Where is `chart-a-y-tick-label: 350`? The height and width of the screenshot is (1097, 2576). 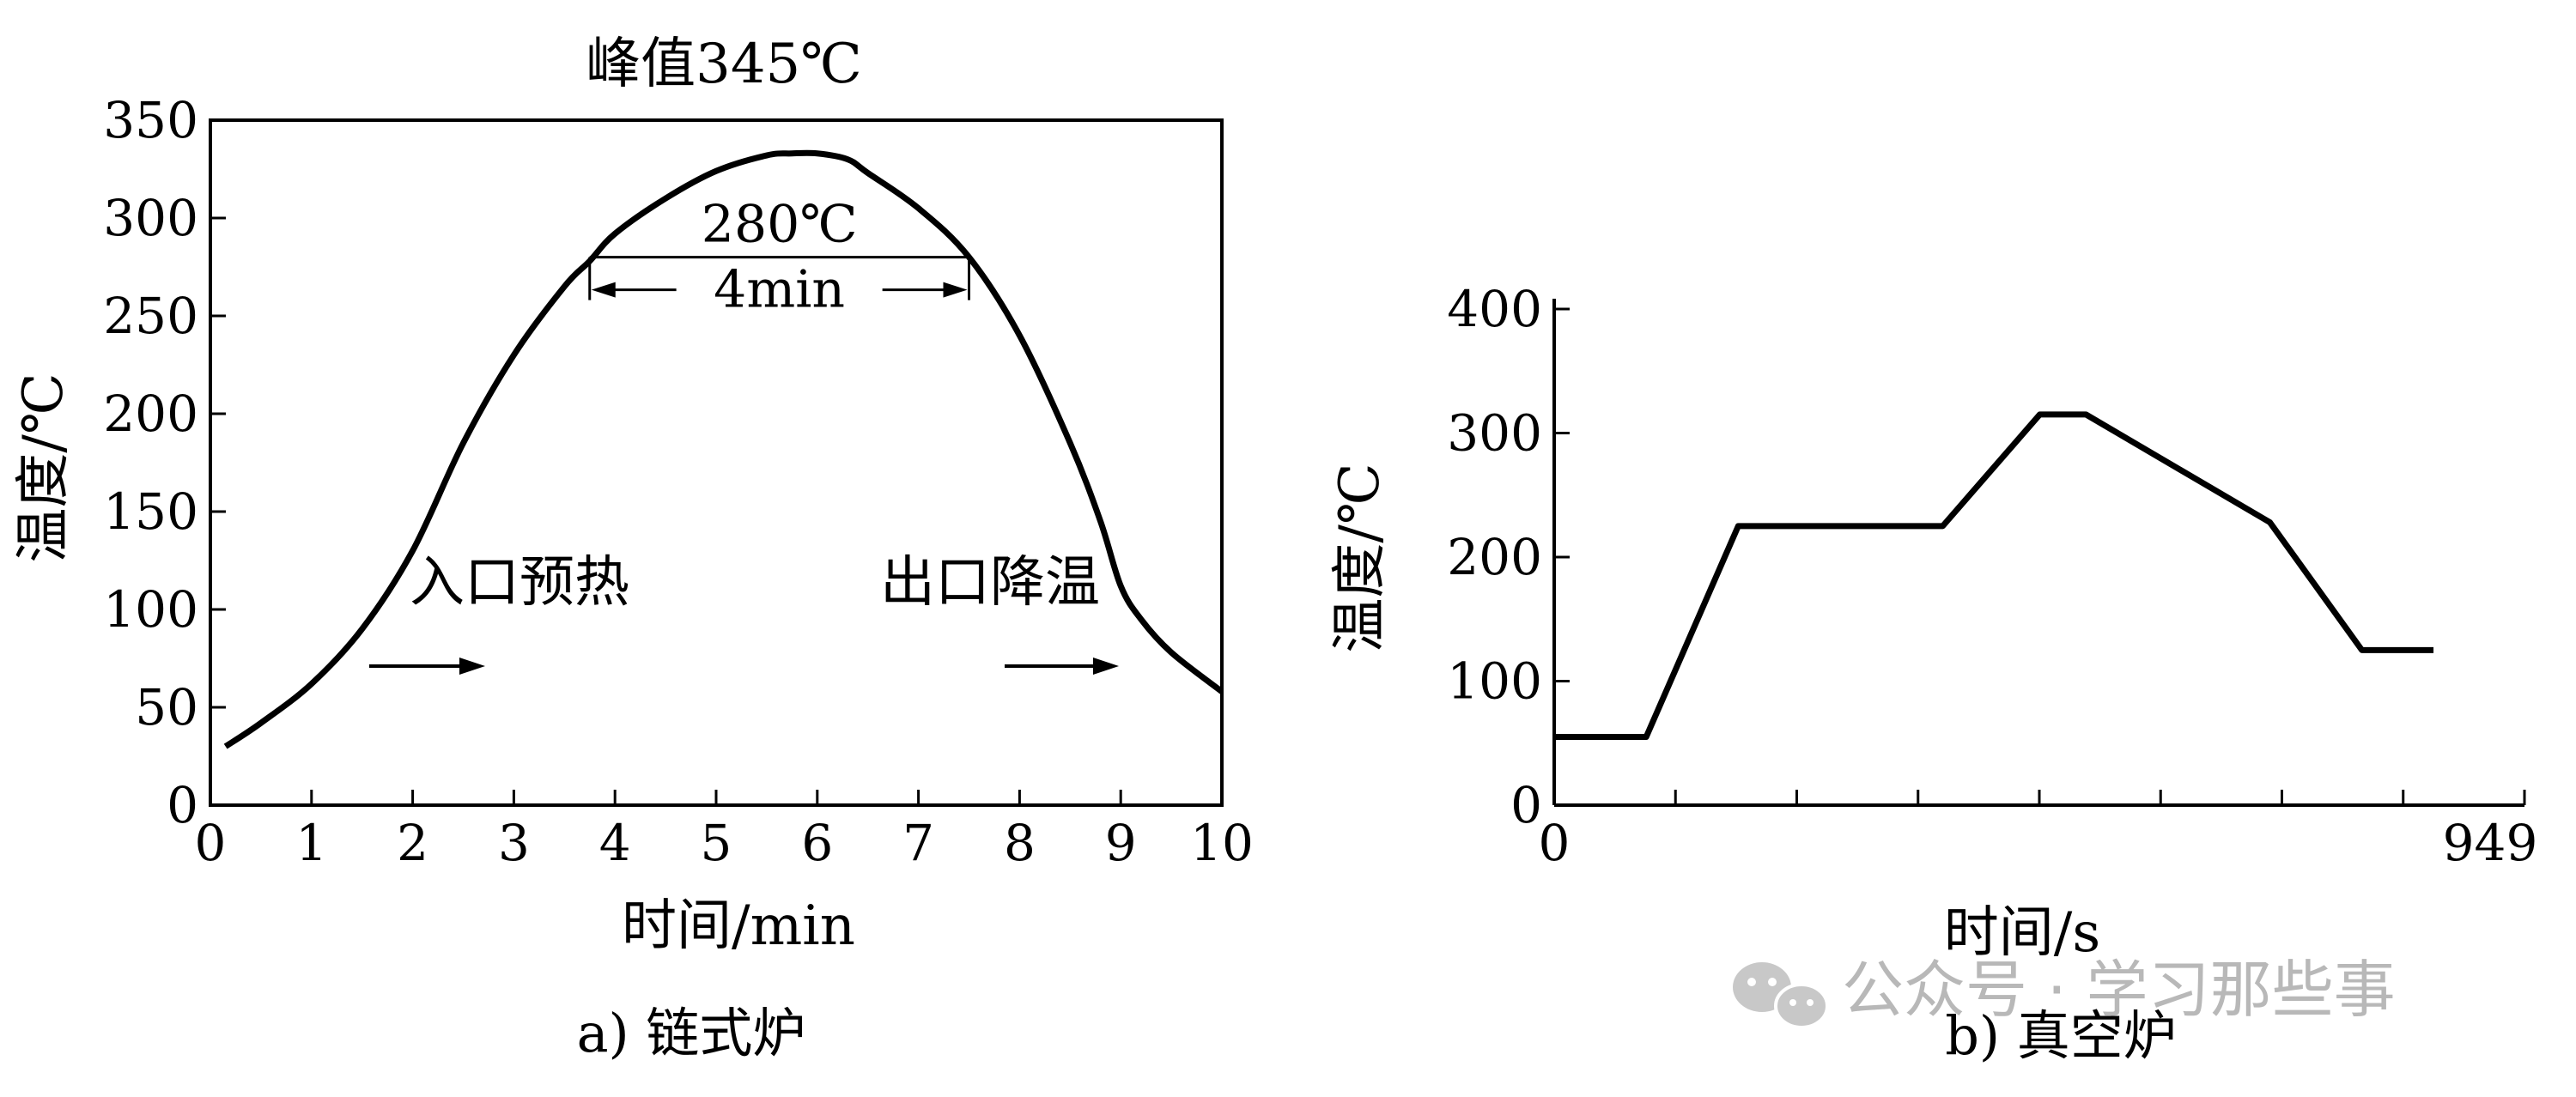
chart-a-y-tick-label: 350 is located at coordinates (150, 120).